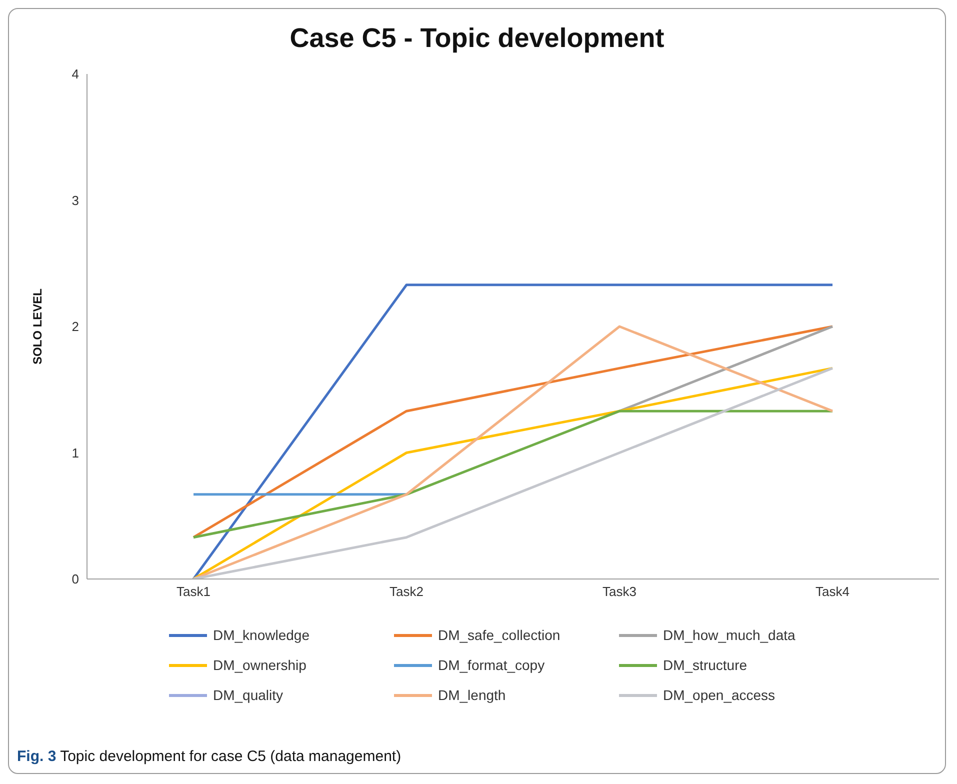 The width and height of the screenshot is (957, 784). What do you see at coordinates (75, 579) in the screenshot?
I see `y-tick-label: 0` at bounding box center [75, 579].